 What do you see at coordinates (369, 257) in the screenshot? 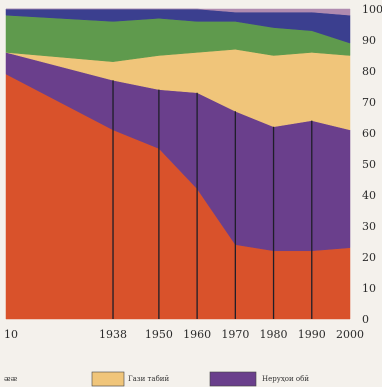
I see `y-tick-label: 20` at bounding box center [369, 257].